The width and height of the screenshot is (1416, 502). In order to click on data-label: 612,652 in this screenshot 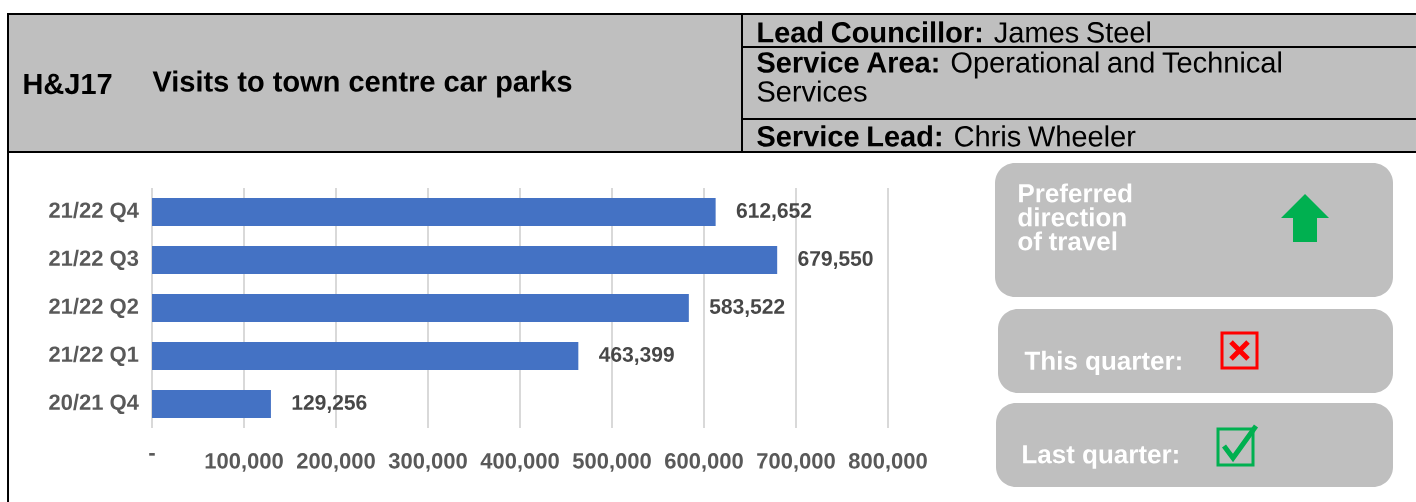, I will do `click(774, 212)`.